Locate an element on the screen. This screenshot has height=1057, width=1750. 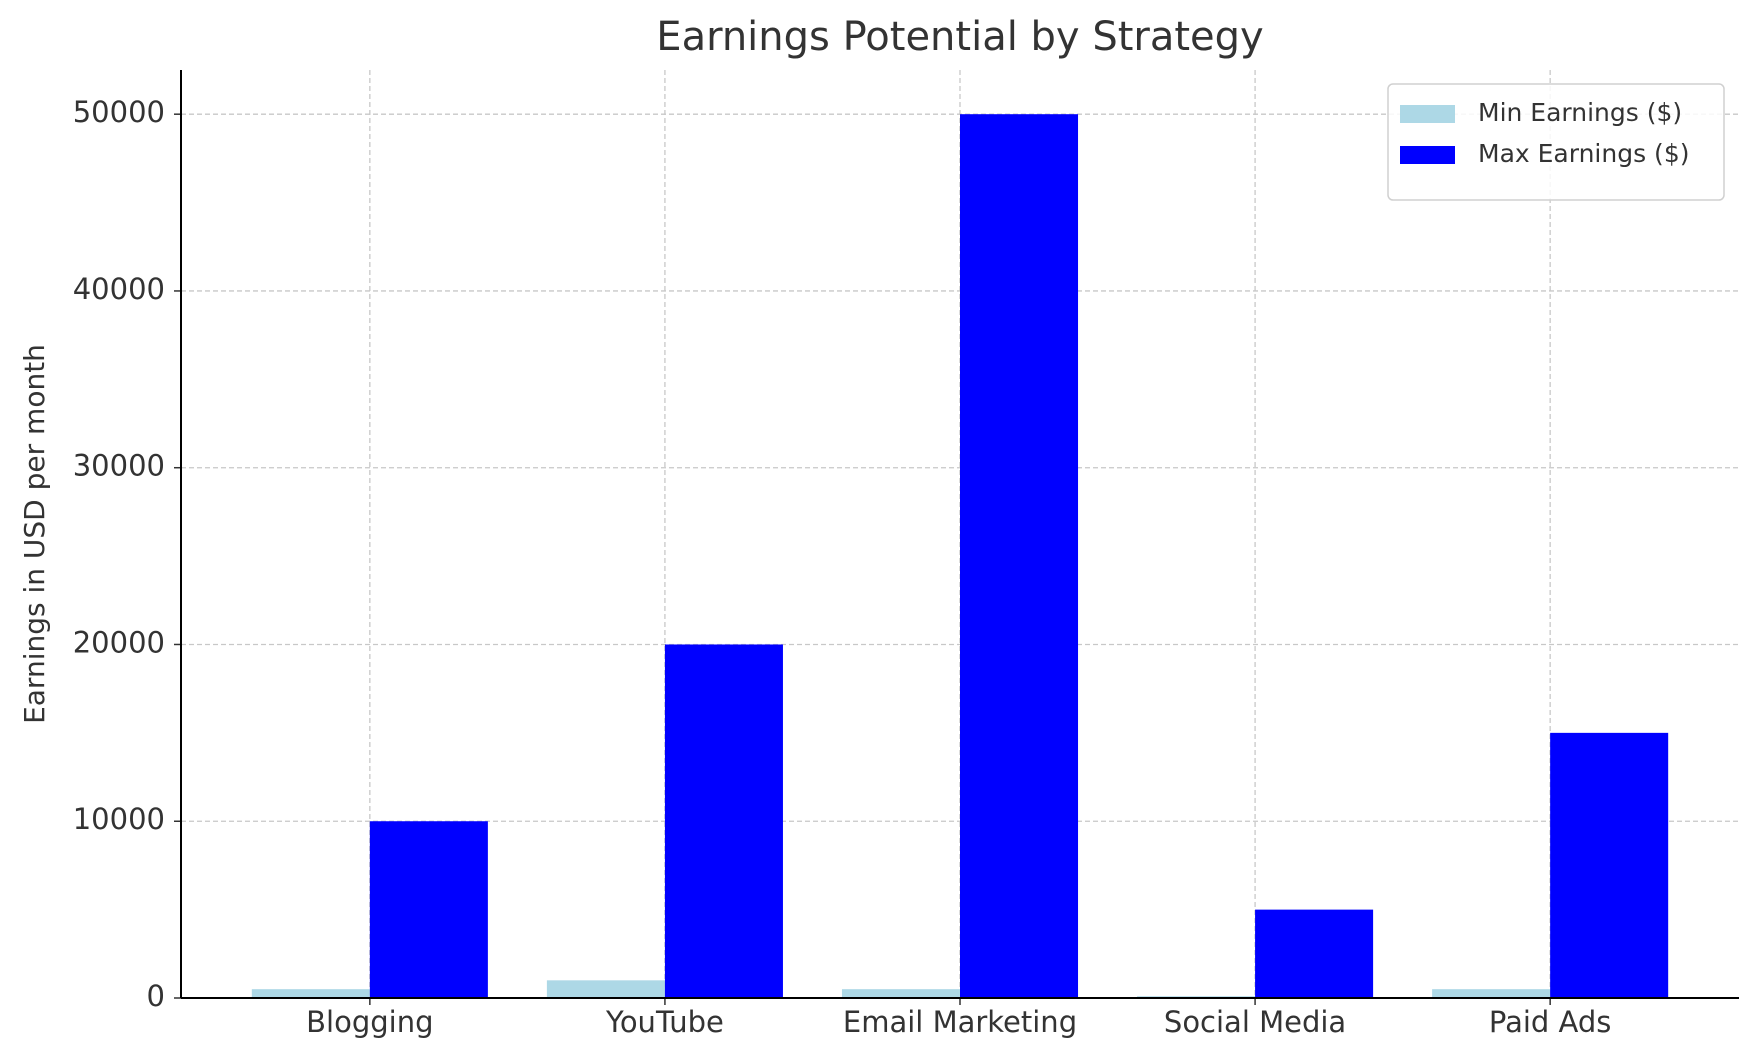
y-tick-label: 40000 is located at coordinates (119, 289).